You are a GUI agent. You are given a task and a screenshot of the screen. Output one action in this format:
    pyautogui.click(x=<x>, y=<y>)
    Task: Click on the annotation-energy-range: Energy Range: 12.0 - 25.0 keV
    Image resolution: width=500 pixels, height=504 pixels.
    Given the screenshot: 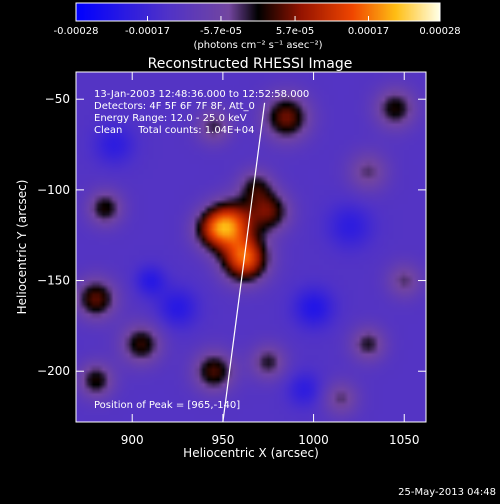 What is the action you would take?
    pyautogui.click(x=170, y=118)
    